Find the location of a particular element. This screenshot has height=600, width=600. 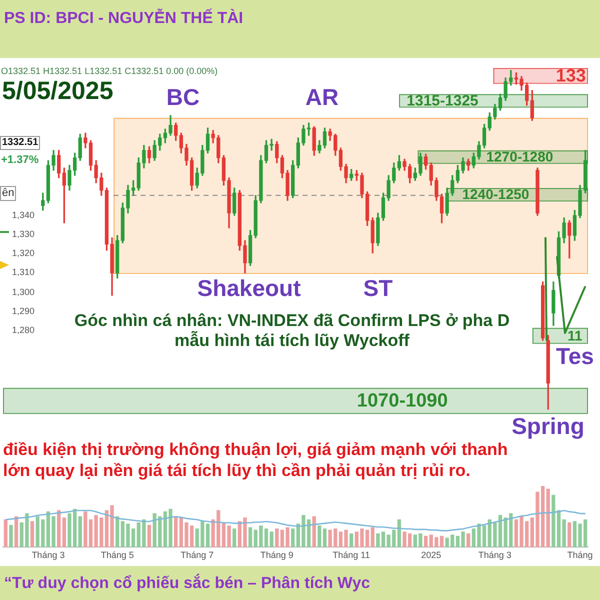

x-tick-label: Tháng 7 is located at coordinates (197, 555).